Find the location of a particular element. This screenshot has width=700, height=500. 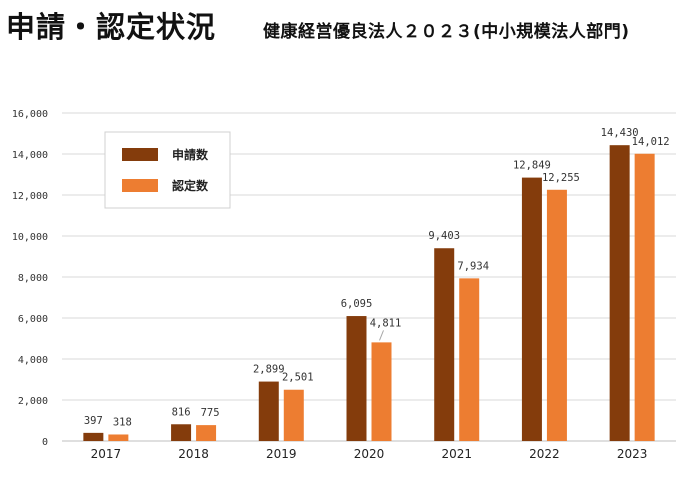

data-label-certified: 14,012 is located at coordinates (651, 142).